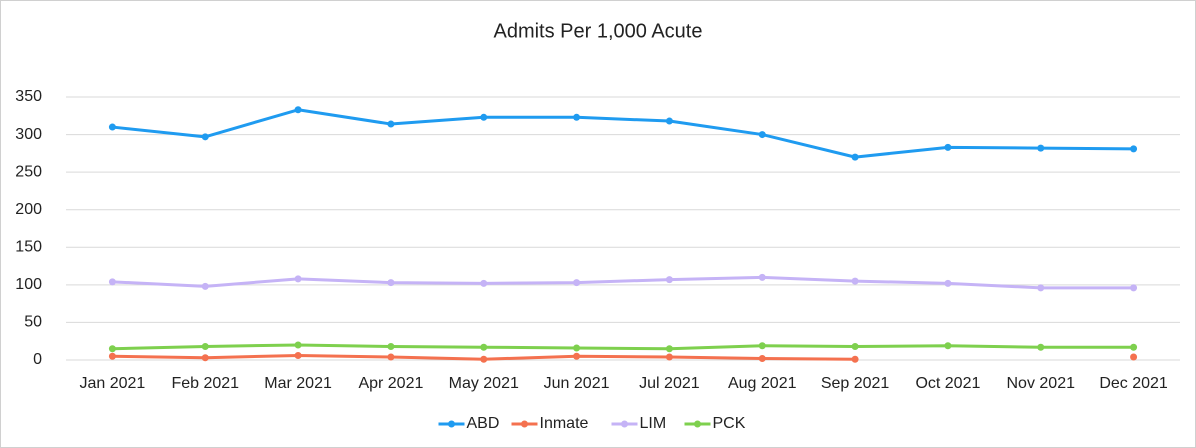 The width and height of the screenshot is (1196, 448). What do you see at coordinates (855, 383) in the screenshot?
I see `x-tick-label: Sep 2021` at bounding box center [855, 383].